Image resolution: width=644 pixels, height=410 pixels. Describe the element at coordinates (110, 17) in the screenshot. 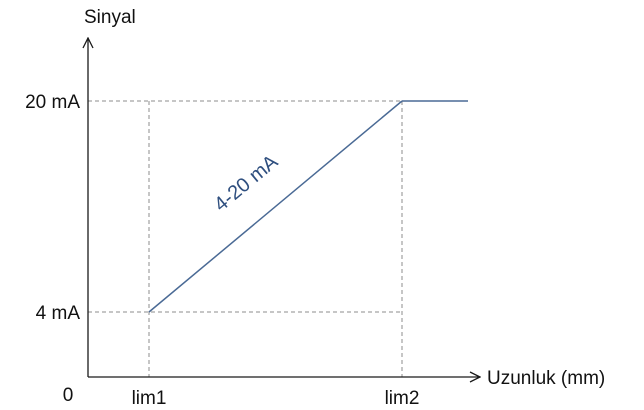

I see `y-axis-title: Sinyal` at that location.